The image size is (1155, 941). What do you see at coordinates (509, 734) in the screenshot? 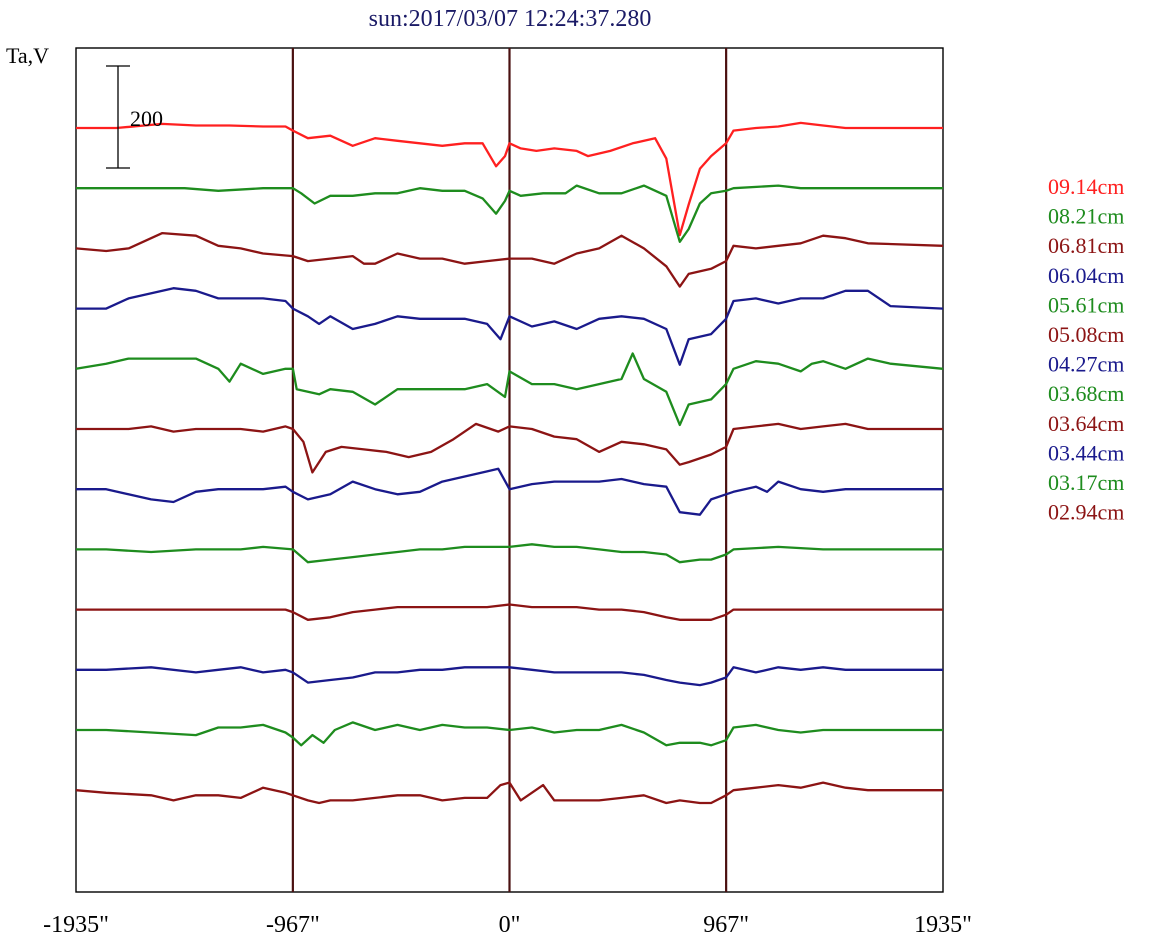
I see `series-line-03.17cm` at bounding box center [509, 734].